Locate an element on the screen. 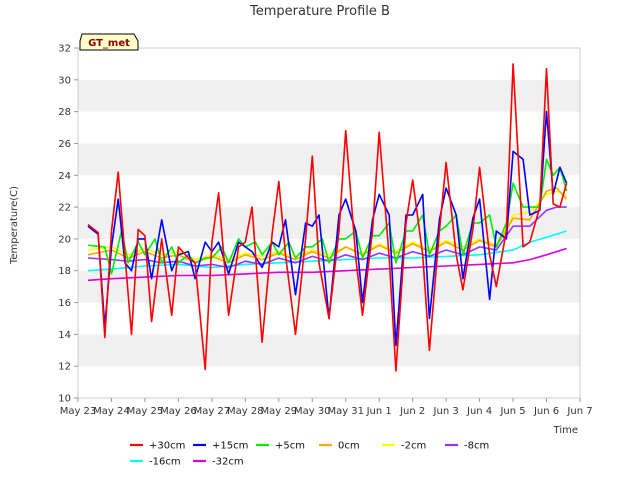 The height and width of the screenshot is (480, 640). x-axis-label: Time is located at coordinates (565, 430).